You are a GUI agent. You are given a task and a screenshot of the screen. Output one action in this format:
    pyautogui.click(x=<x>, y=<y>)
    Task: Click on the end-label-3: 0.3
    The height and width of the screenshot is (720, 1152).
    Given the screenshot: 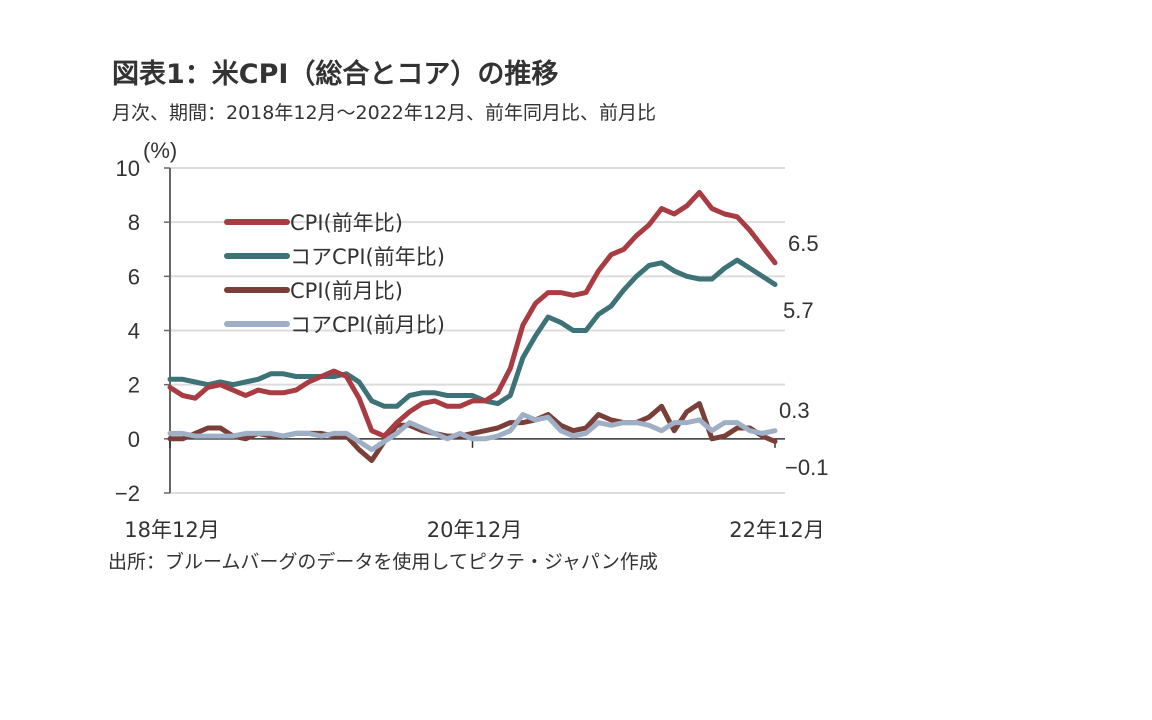 What is the action you would take?
    pyautogui.click(x=794, y=410)
    